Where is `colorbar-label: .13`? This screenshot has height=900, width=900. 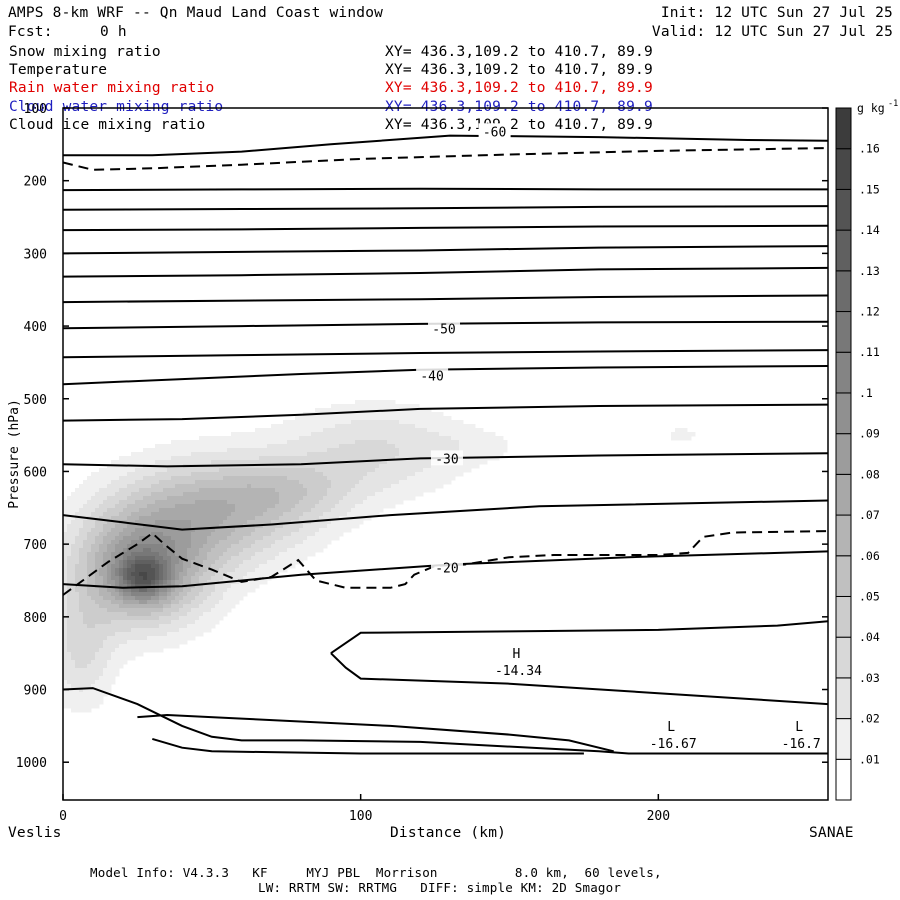
colorbar-label: .13 is located at coordinates (869, 271).